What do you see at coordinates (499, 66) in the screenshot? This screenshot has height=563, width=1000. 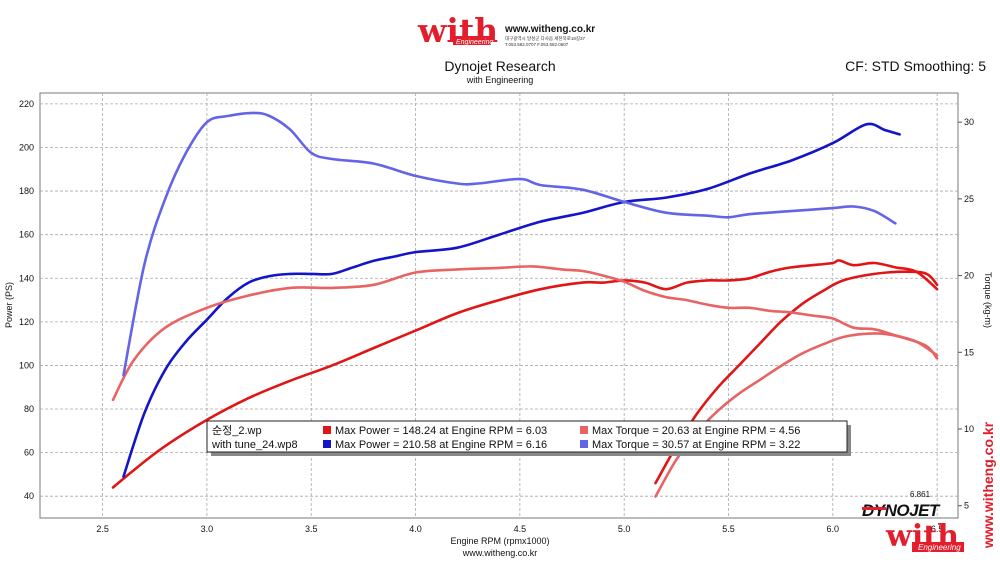 I see `chart-title: Dynojet Research` at bounding box center [499, 66].